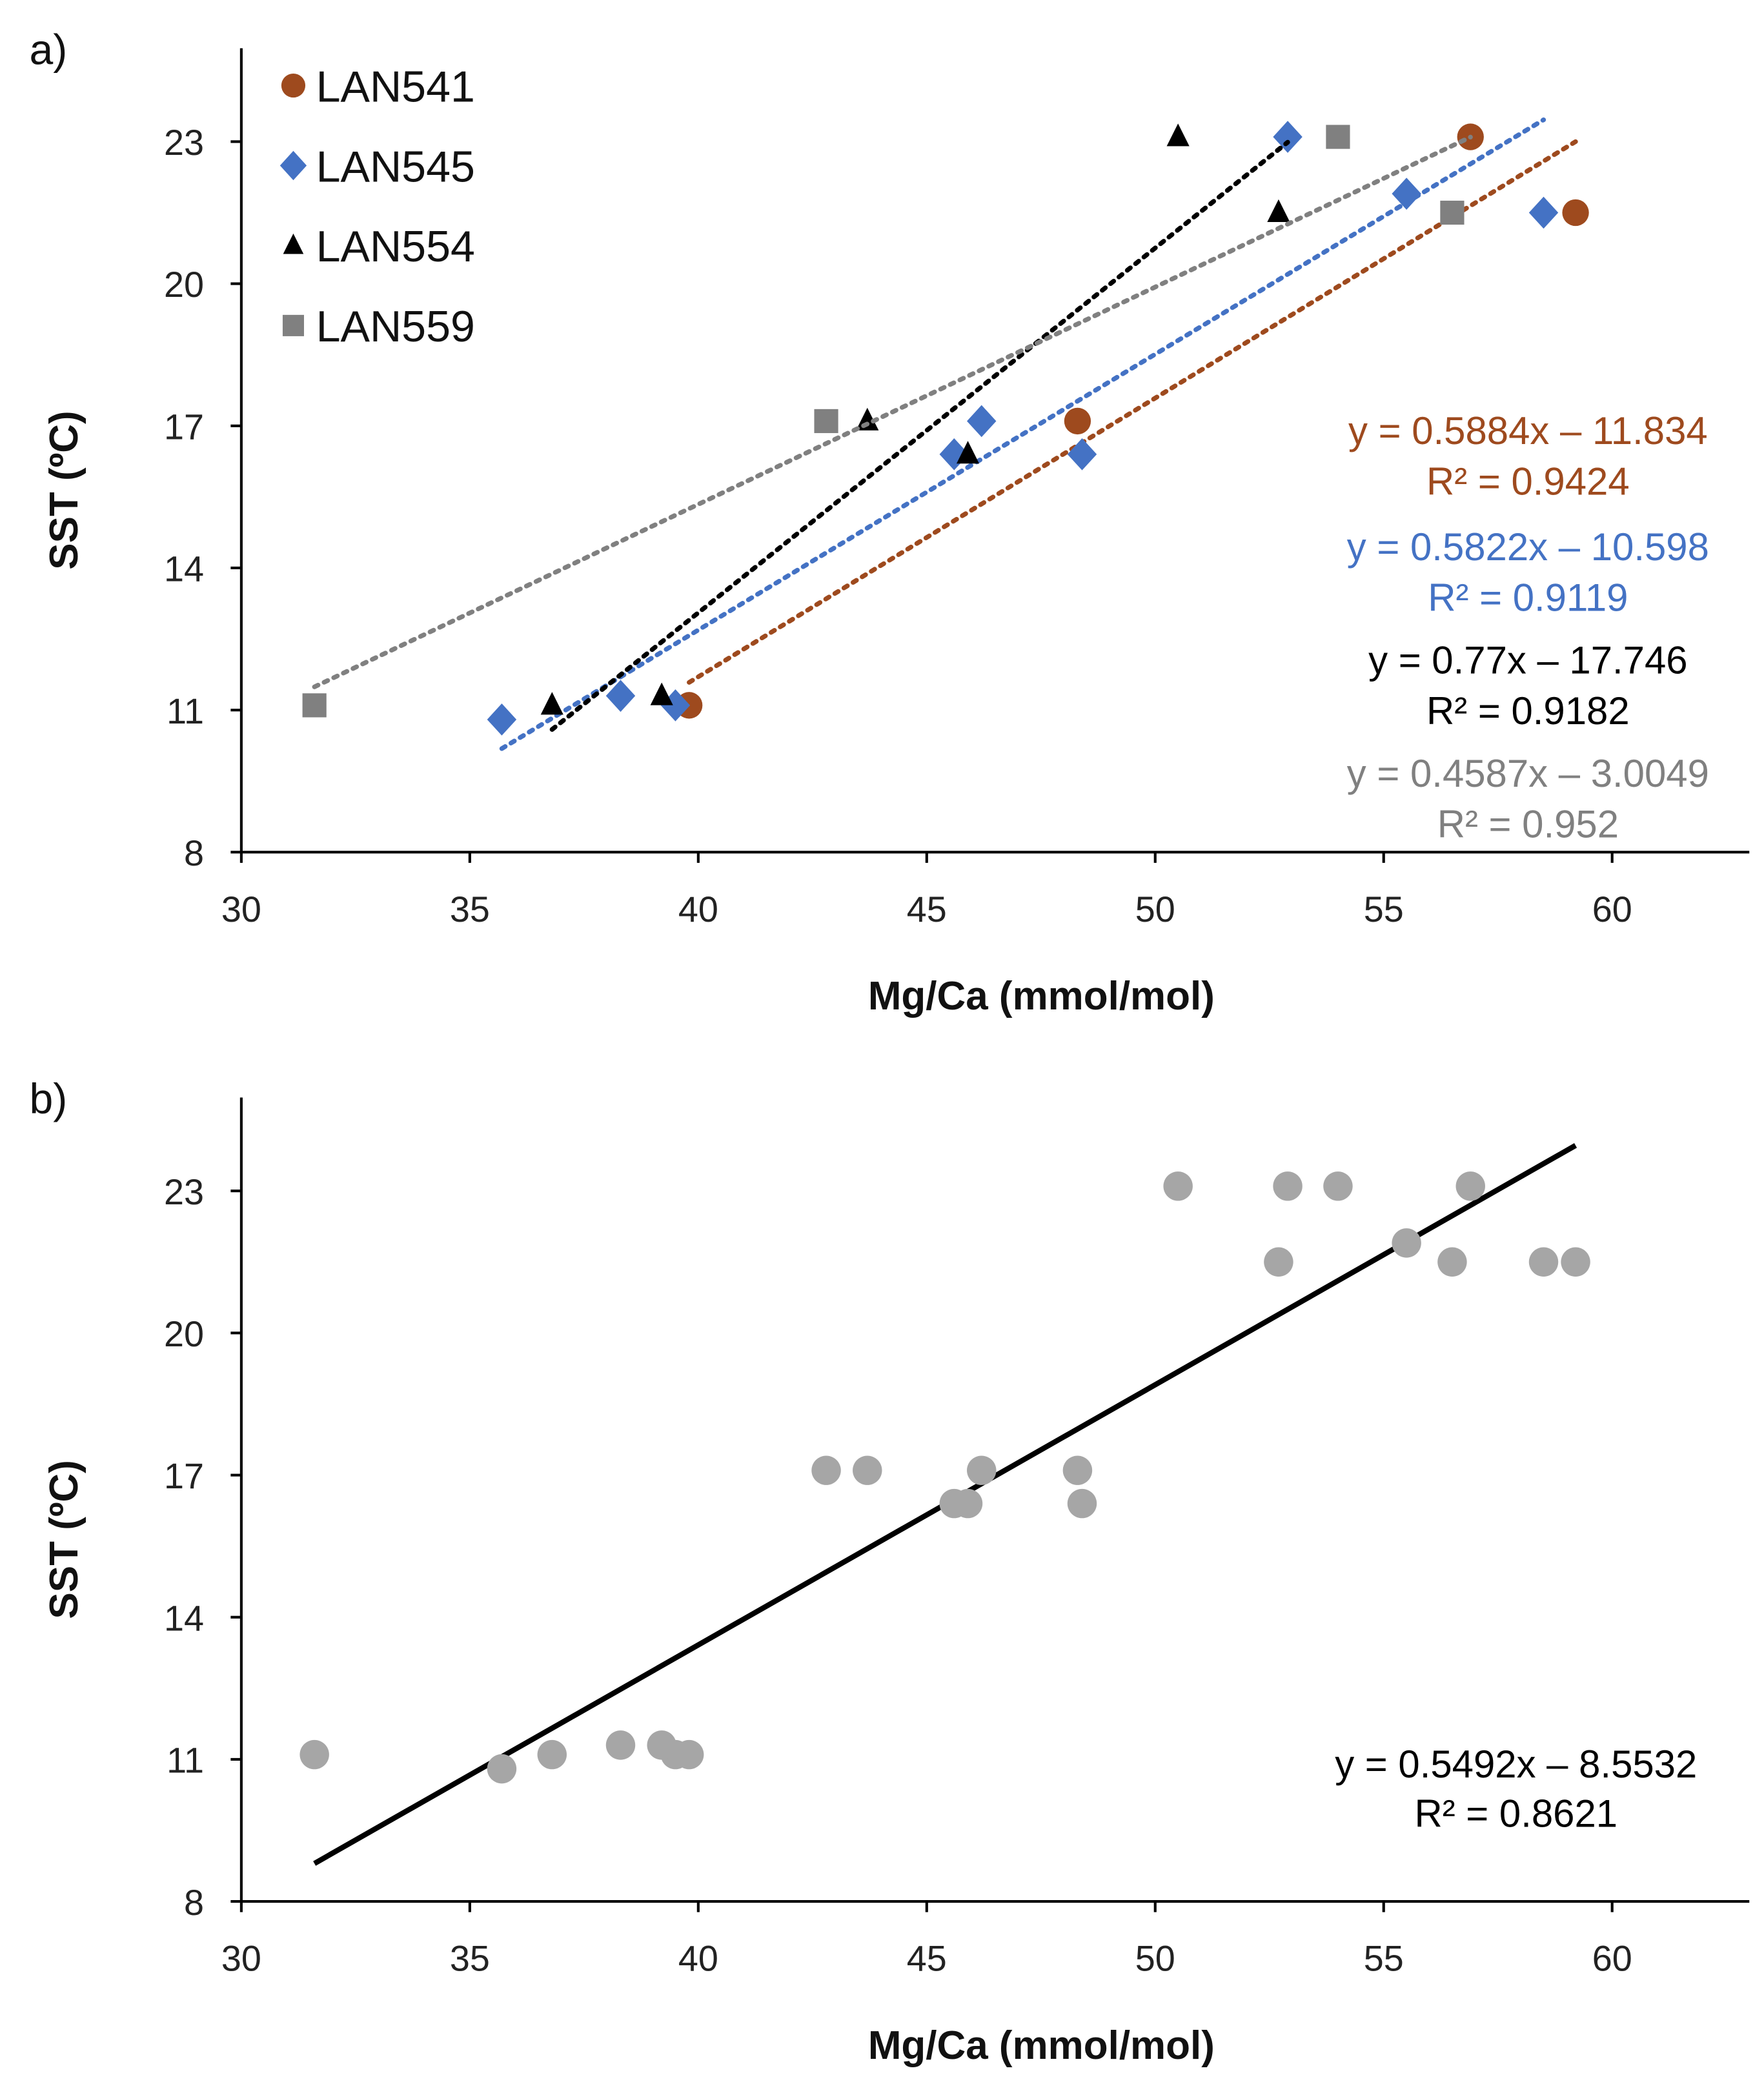  I want to click on trendline-r2-lan559: R² = 0.952, so click(1528, 824).